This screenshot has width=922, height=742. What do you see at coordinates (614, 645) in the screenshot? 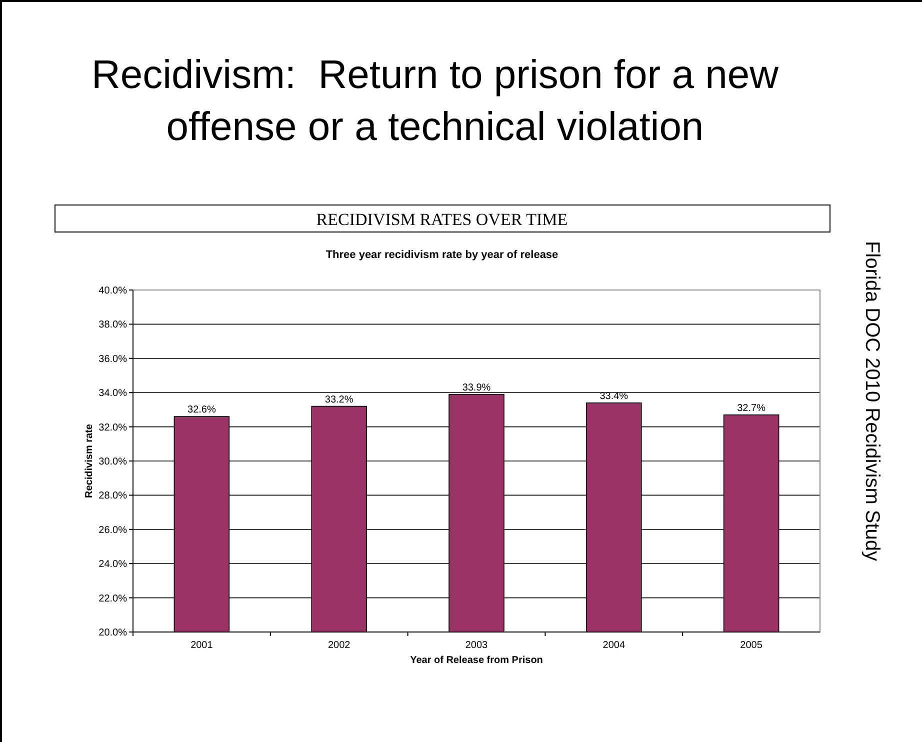
I see `x-tick-label: 2004` at bounding box center [614, 645].